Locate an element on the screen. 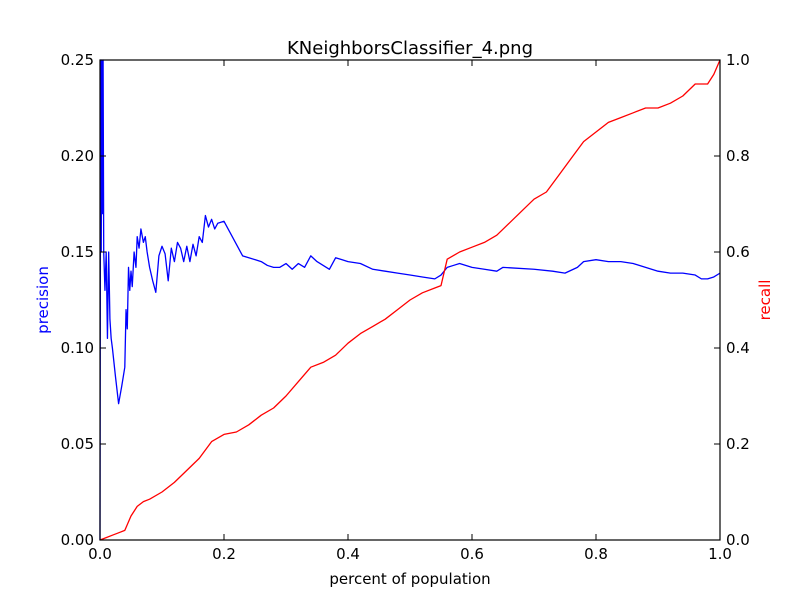 Image resolution: width=800 pixels, height=600 pixels. left-y-axis-ticks: 0.00 0.05 0.10 0.15 0.20 0.25 is located at coordinates (83, 300).